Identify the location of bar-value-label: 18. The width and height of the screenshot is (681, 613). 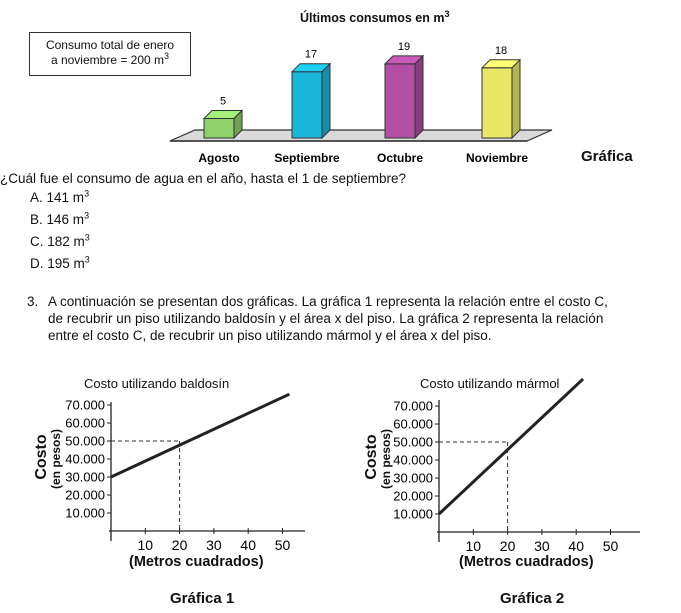
(501, 51).